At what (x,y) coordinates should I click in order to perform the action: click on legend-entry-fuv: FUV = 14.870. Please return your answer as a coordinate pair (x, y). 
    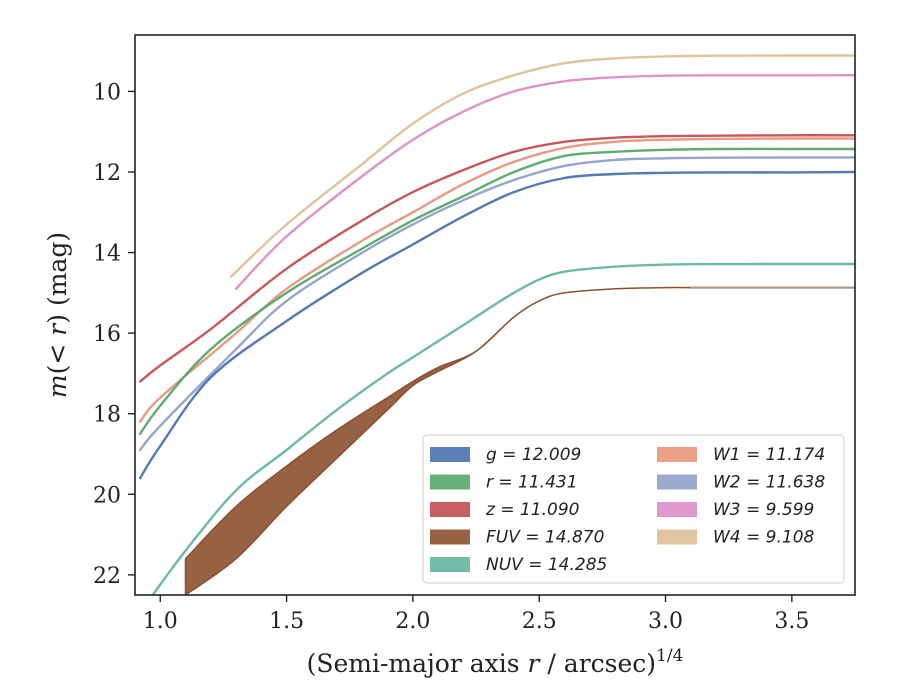
    Looking at the image, I should click on (517, 538).